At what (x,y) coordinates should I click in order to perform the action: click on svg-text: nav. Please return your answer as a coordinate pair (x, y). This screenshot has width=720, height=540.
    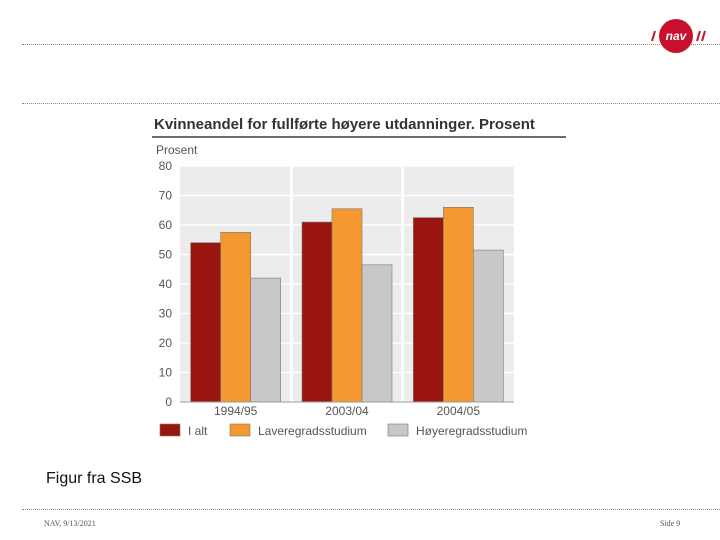
    Looking at the image, I should click on (677, 36).